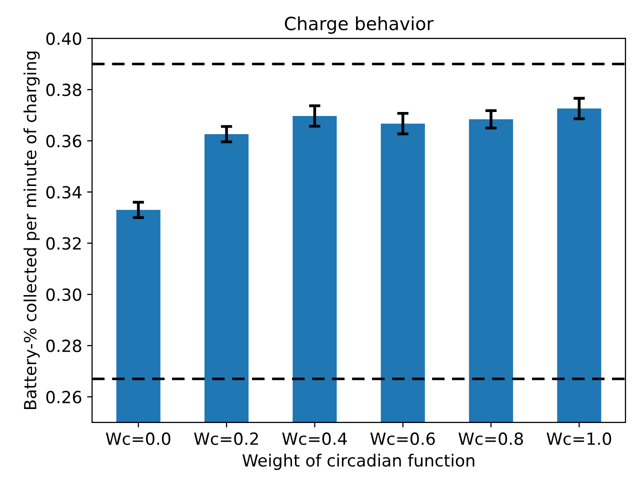  Describe the element at coordinates (490, 439) in the screenshot. I see `x-tick-label: Wc=0.8` at that location.